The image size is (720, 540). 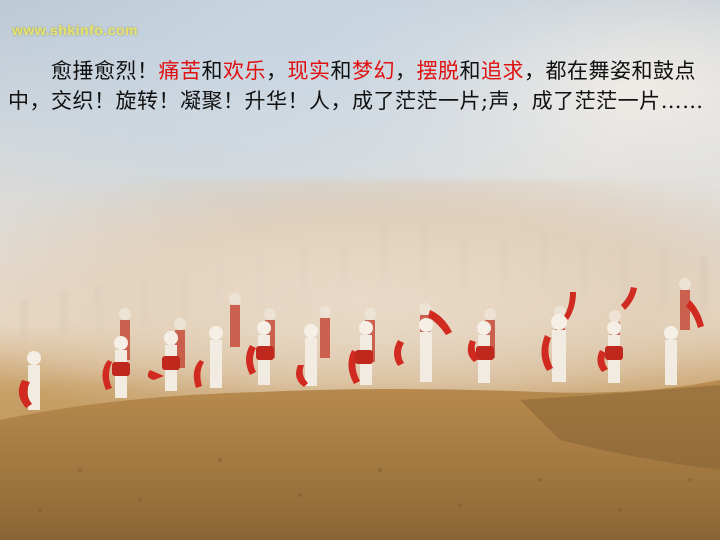 What do you see at coordinates (438, 71) in the screenshot?
I see `highlighted-phrase: 摆脱` at bounding box center [438, 71].